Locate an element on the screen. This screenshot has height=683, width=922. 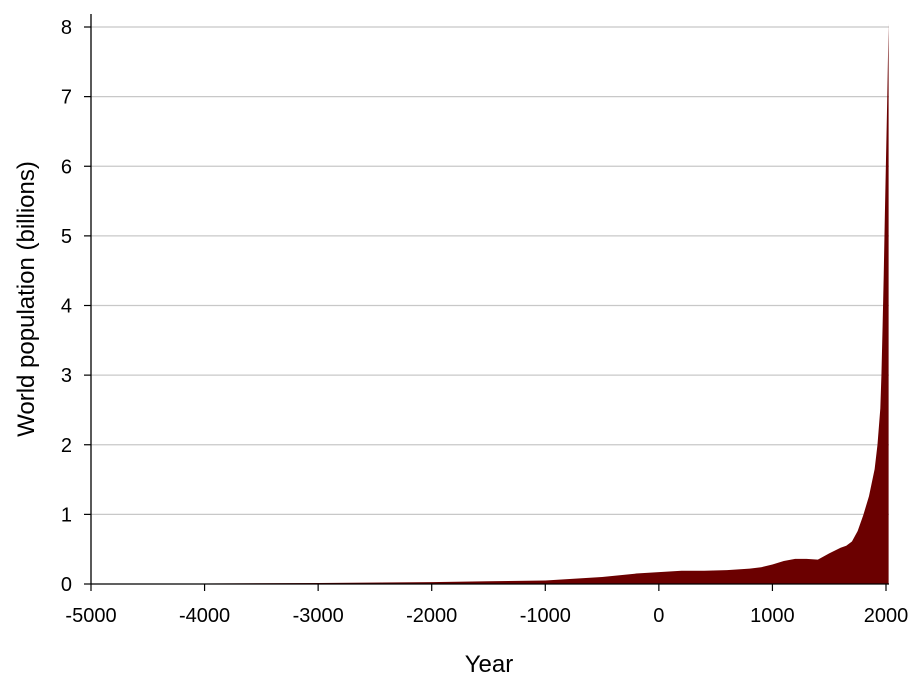
y-tick-label: 0 is located at coordinates (66, 585).